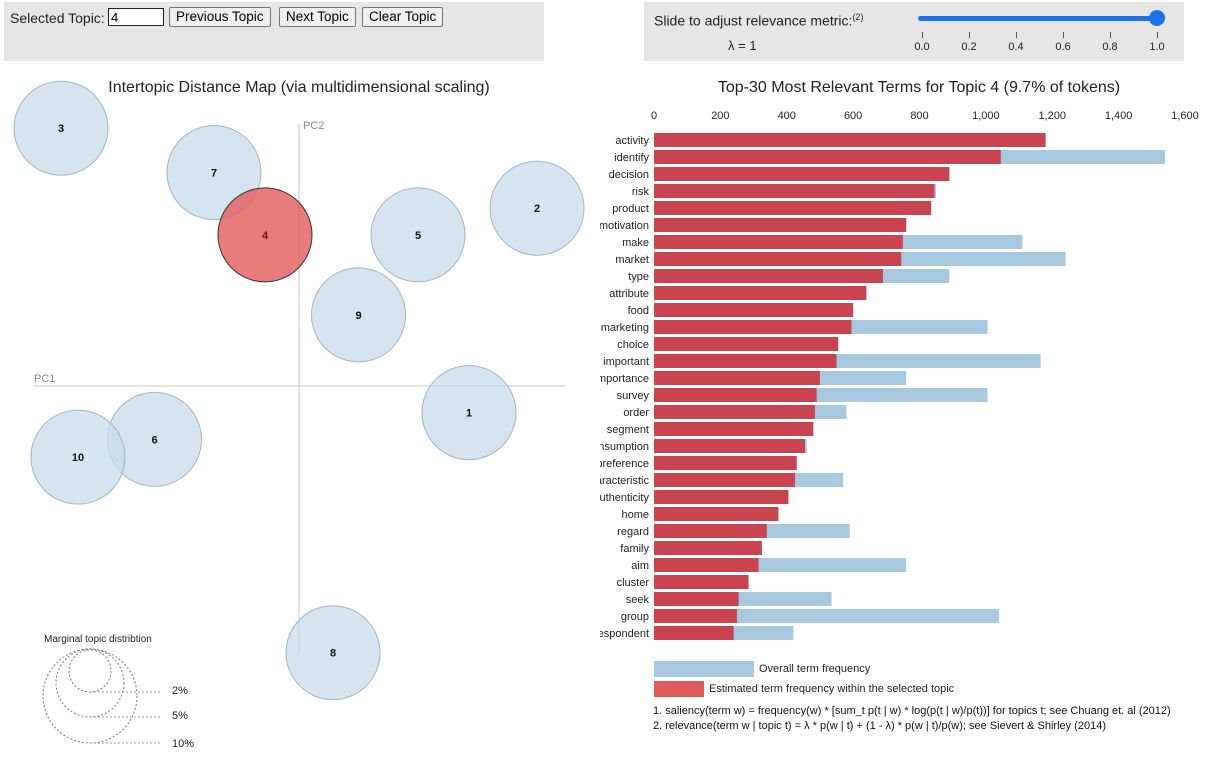  I want to click on term-label-cluster: cluster, so click(633, 583).